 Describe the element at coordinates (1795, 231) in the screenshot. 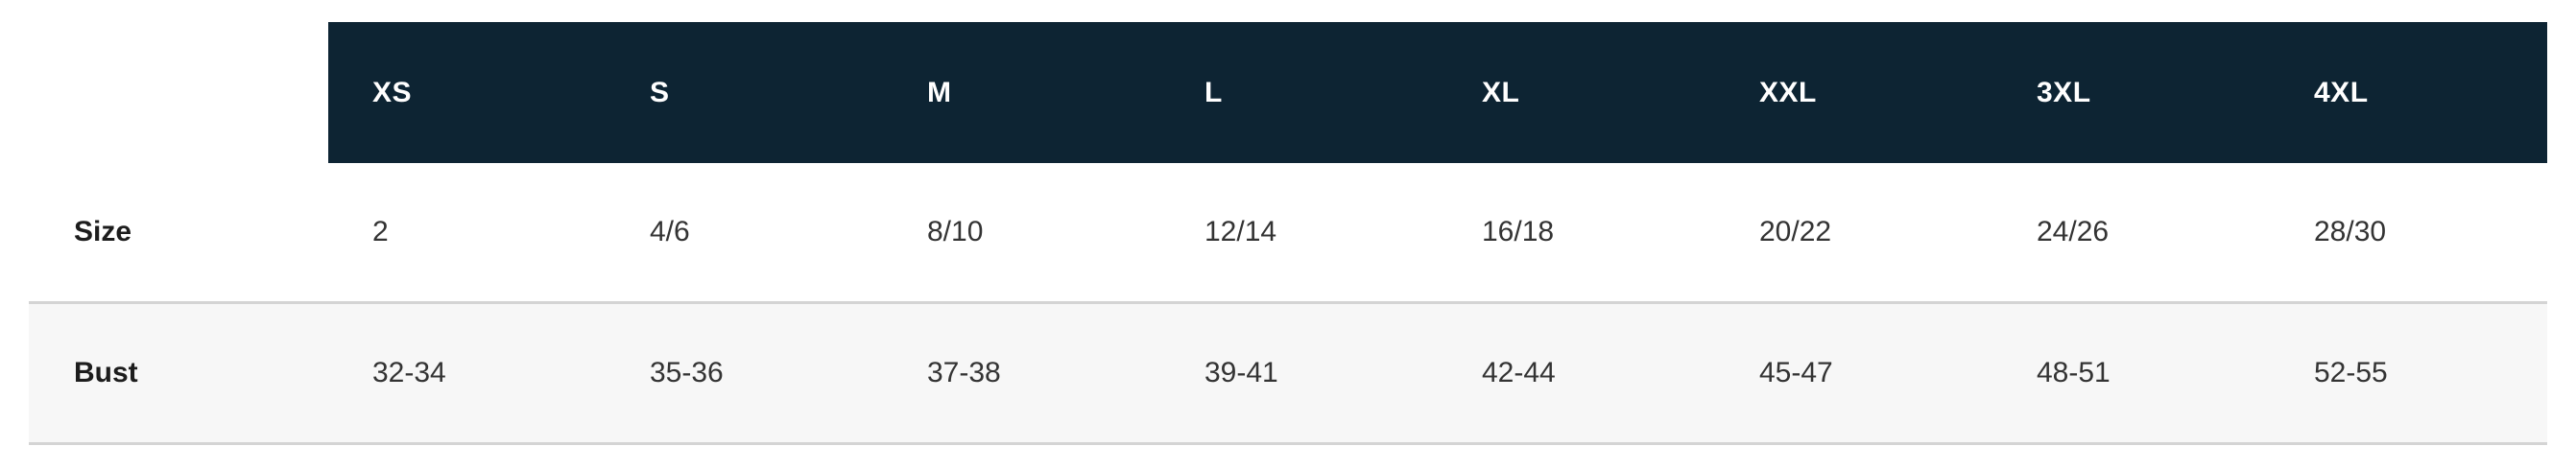

I see `size-value-xxl: 20/22` at that location.